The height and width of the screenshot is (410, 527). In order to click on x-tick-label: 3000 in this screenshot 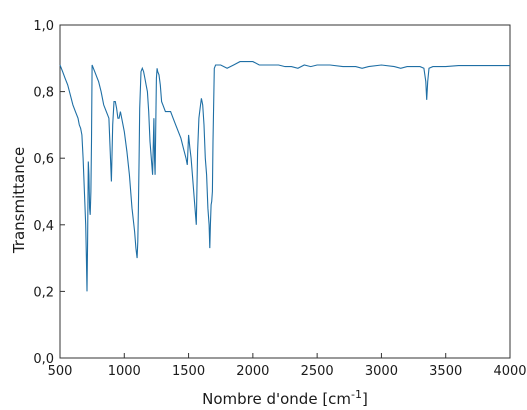, I will do `click(381, 371)`.